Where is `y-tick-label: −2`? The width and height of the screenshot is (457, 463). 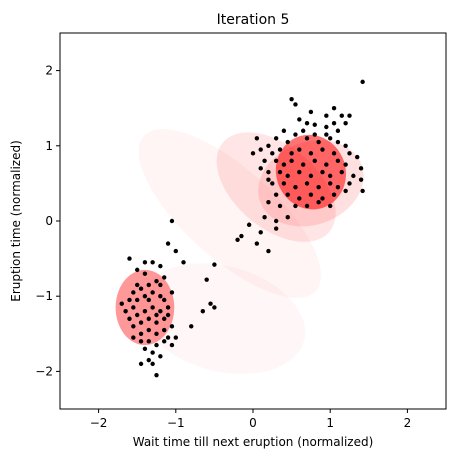
y-tick-label: −2 is located at coordinates (44, 371).